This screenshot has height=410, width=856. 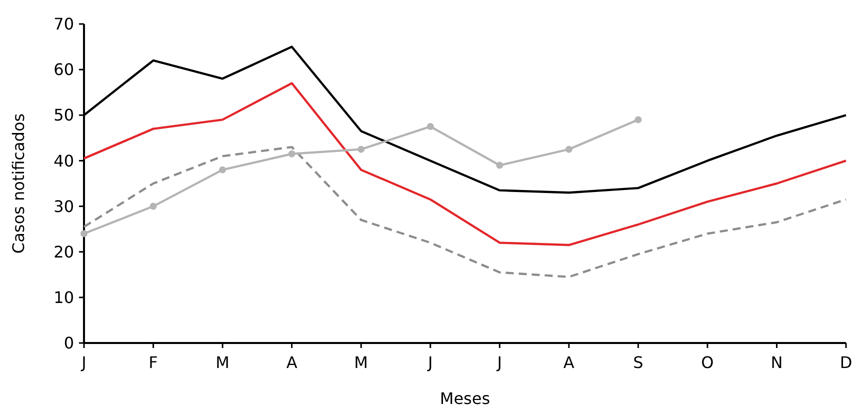 I want to click on y-tick-label: 40, so click(x=64, y=160).